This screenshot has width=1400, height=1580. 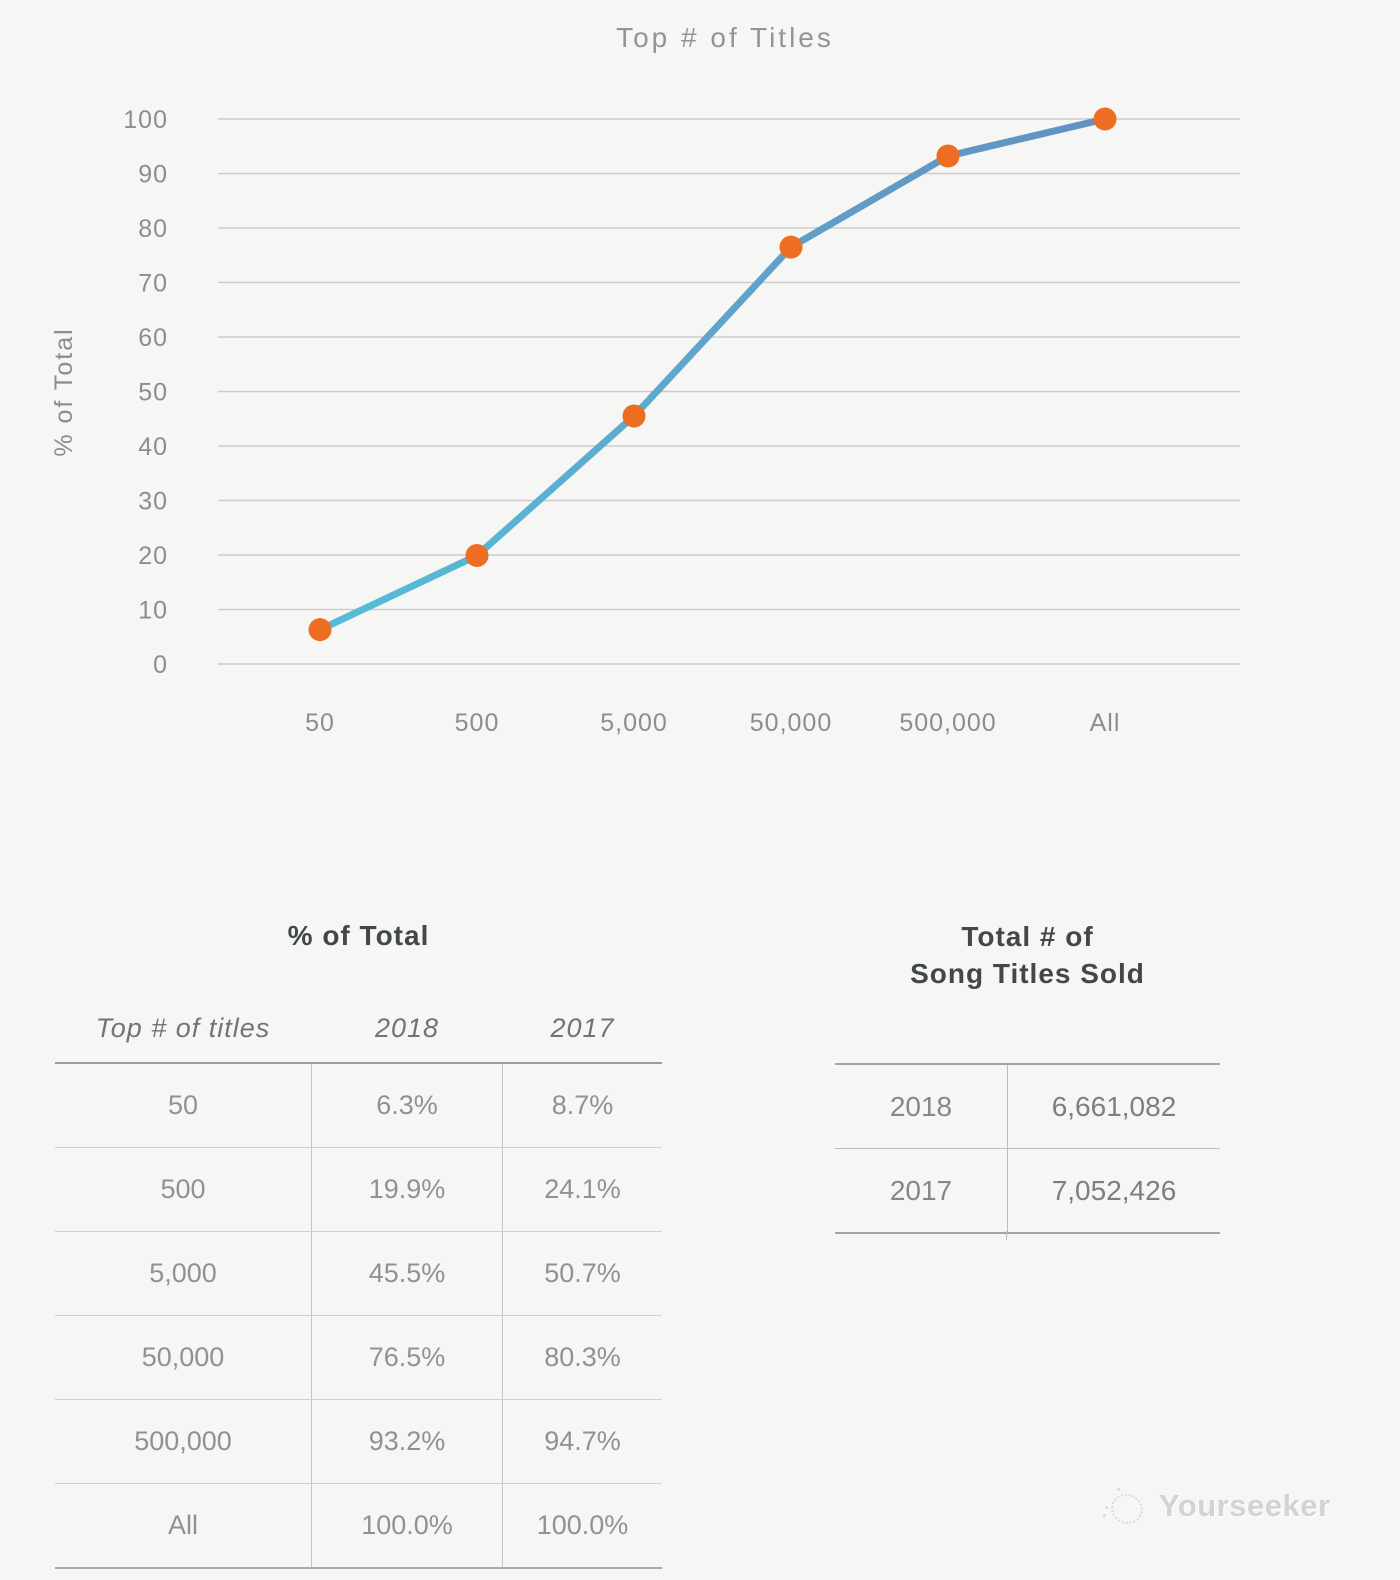 What do you see at coordinates (358, 1028) in the screenshot?
I see `pct-table-header: Top # of titles 2018 2017` at bounding box center [358, 1028].